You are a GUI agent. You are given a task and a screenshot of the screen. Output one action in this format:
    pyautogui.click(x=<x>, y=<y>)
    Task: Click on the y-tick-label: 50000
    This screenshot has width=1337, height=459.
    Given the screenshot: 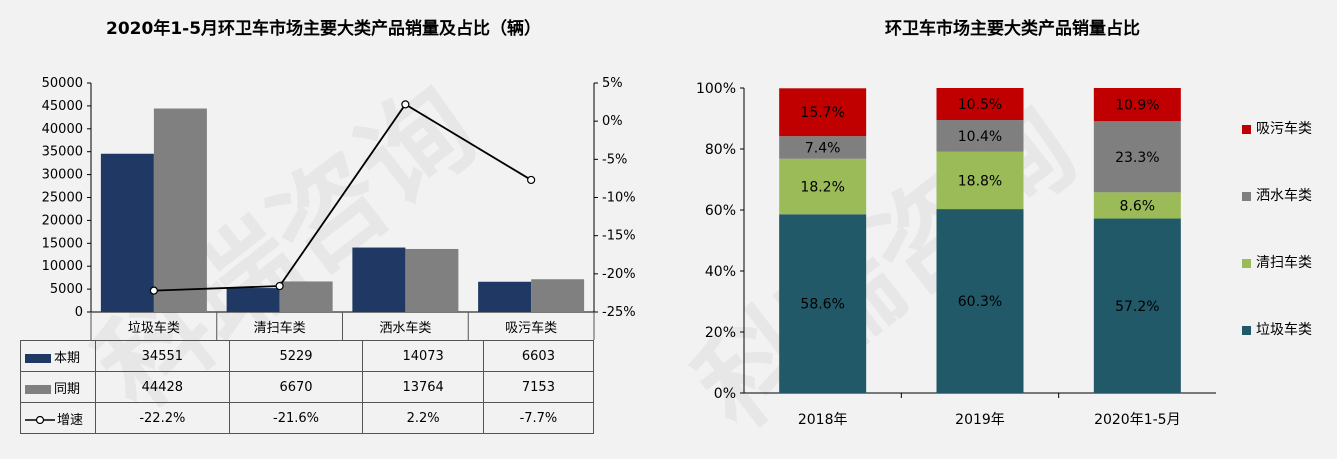 What is the action you would take?
    pyautogui.click(x=62, y=83)
    